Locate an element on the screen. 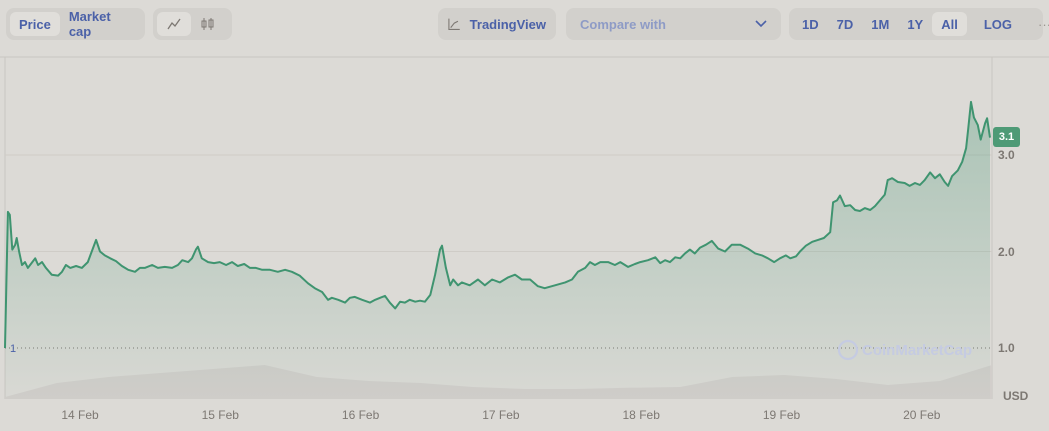 This screenshot has width=1049, height=431. tab-price: Price is located at coordinates (35, 24).